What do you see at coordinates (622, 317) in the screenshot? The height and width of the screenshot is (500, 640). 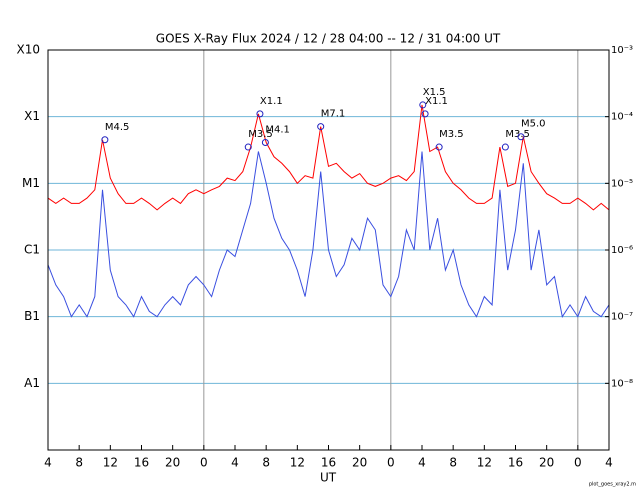 I see `y2-tick-label: 10⁻⁷` at bounding box center [622, 317].